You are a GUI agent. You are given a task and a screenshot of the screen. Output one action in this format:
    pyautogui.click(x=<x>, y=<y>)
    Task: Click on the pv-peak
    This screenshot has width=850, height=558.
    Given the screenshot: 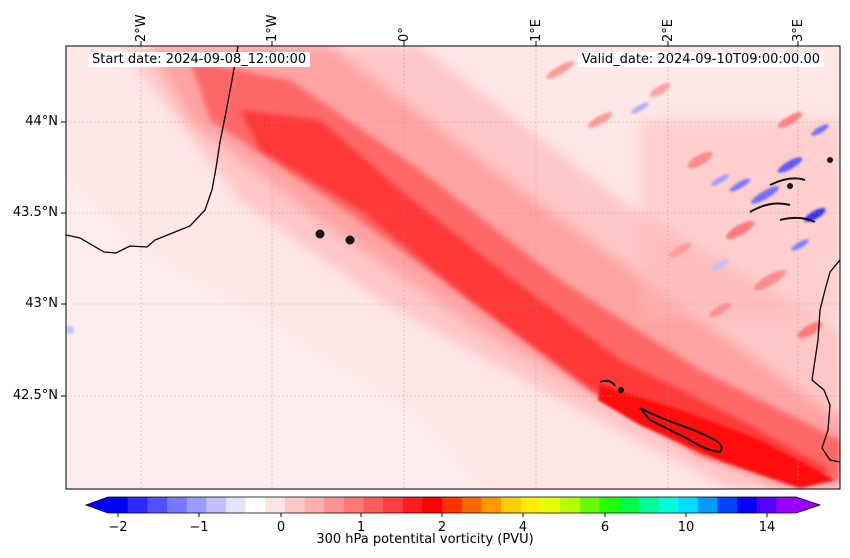 What is the action you would take?
    pyautogui.click(x=716, y=436)
    